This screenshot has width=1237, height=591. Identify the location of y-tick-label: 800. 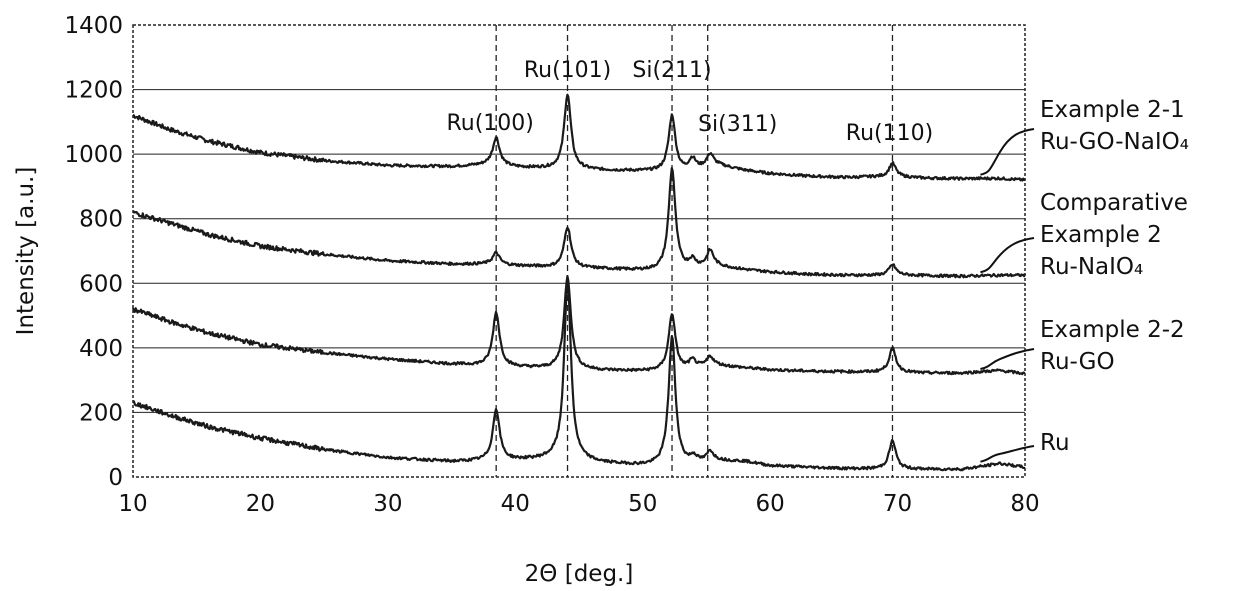
(101, 220).